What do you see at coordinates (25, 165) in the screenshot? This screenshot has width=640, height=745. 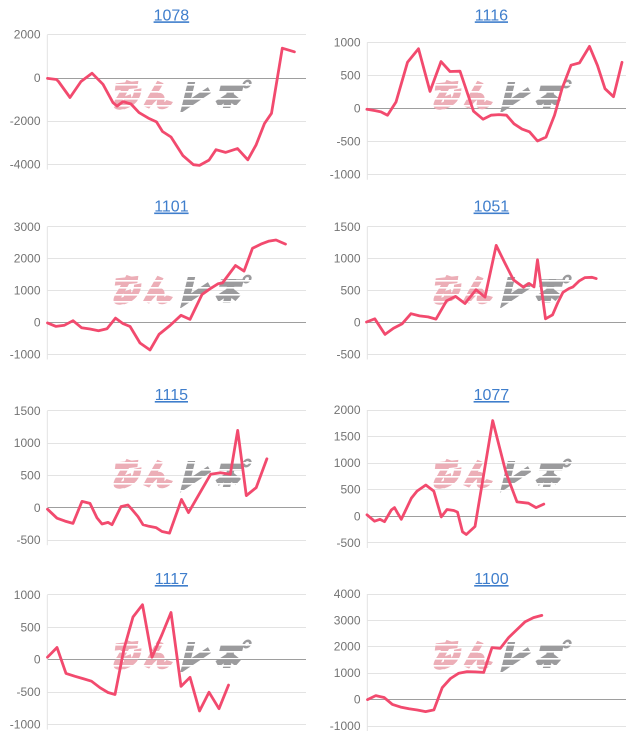 I see `svg-text: -4000` at bounding box center [25, 165].